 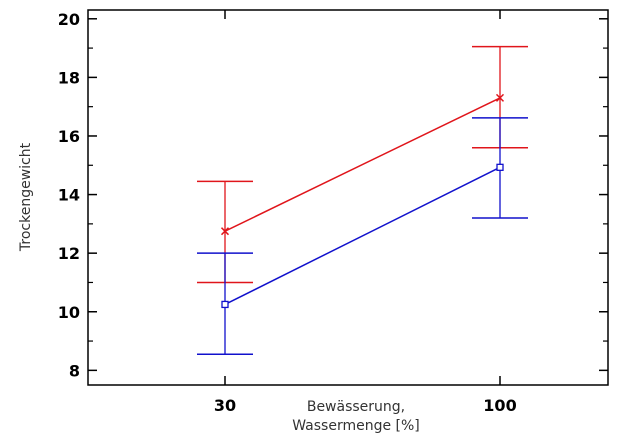 I want to click on y-tick-label: 16, so click(x=69, y=136).